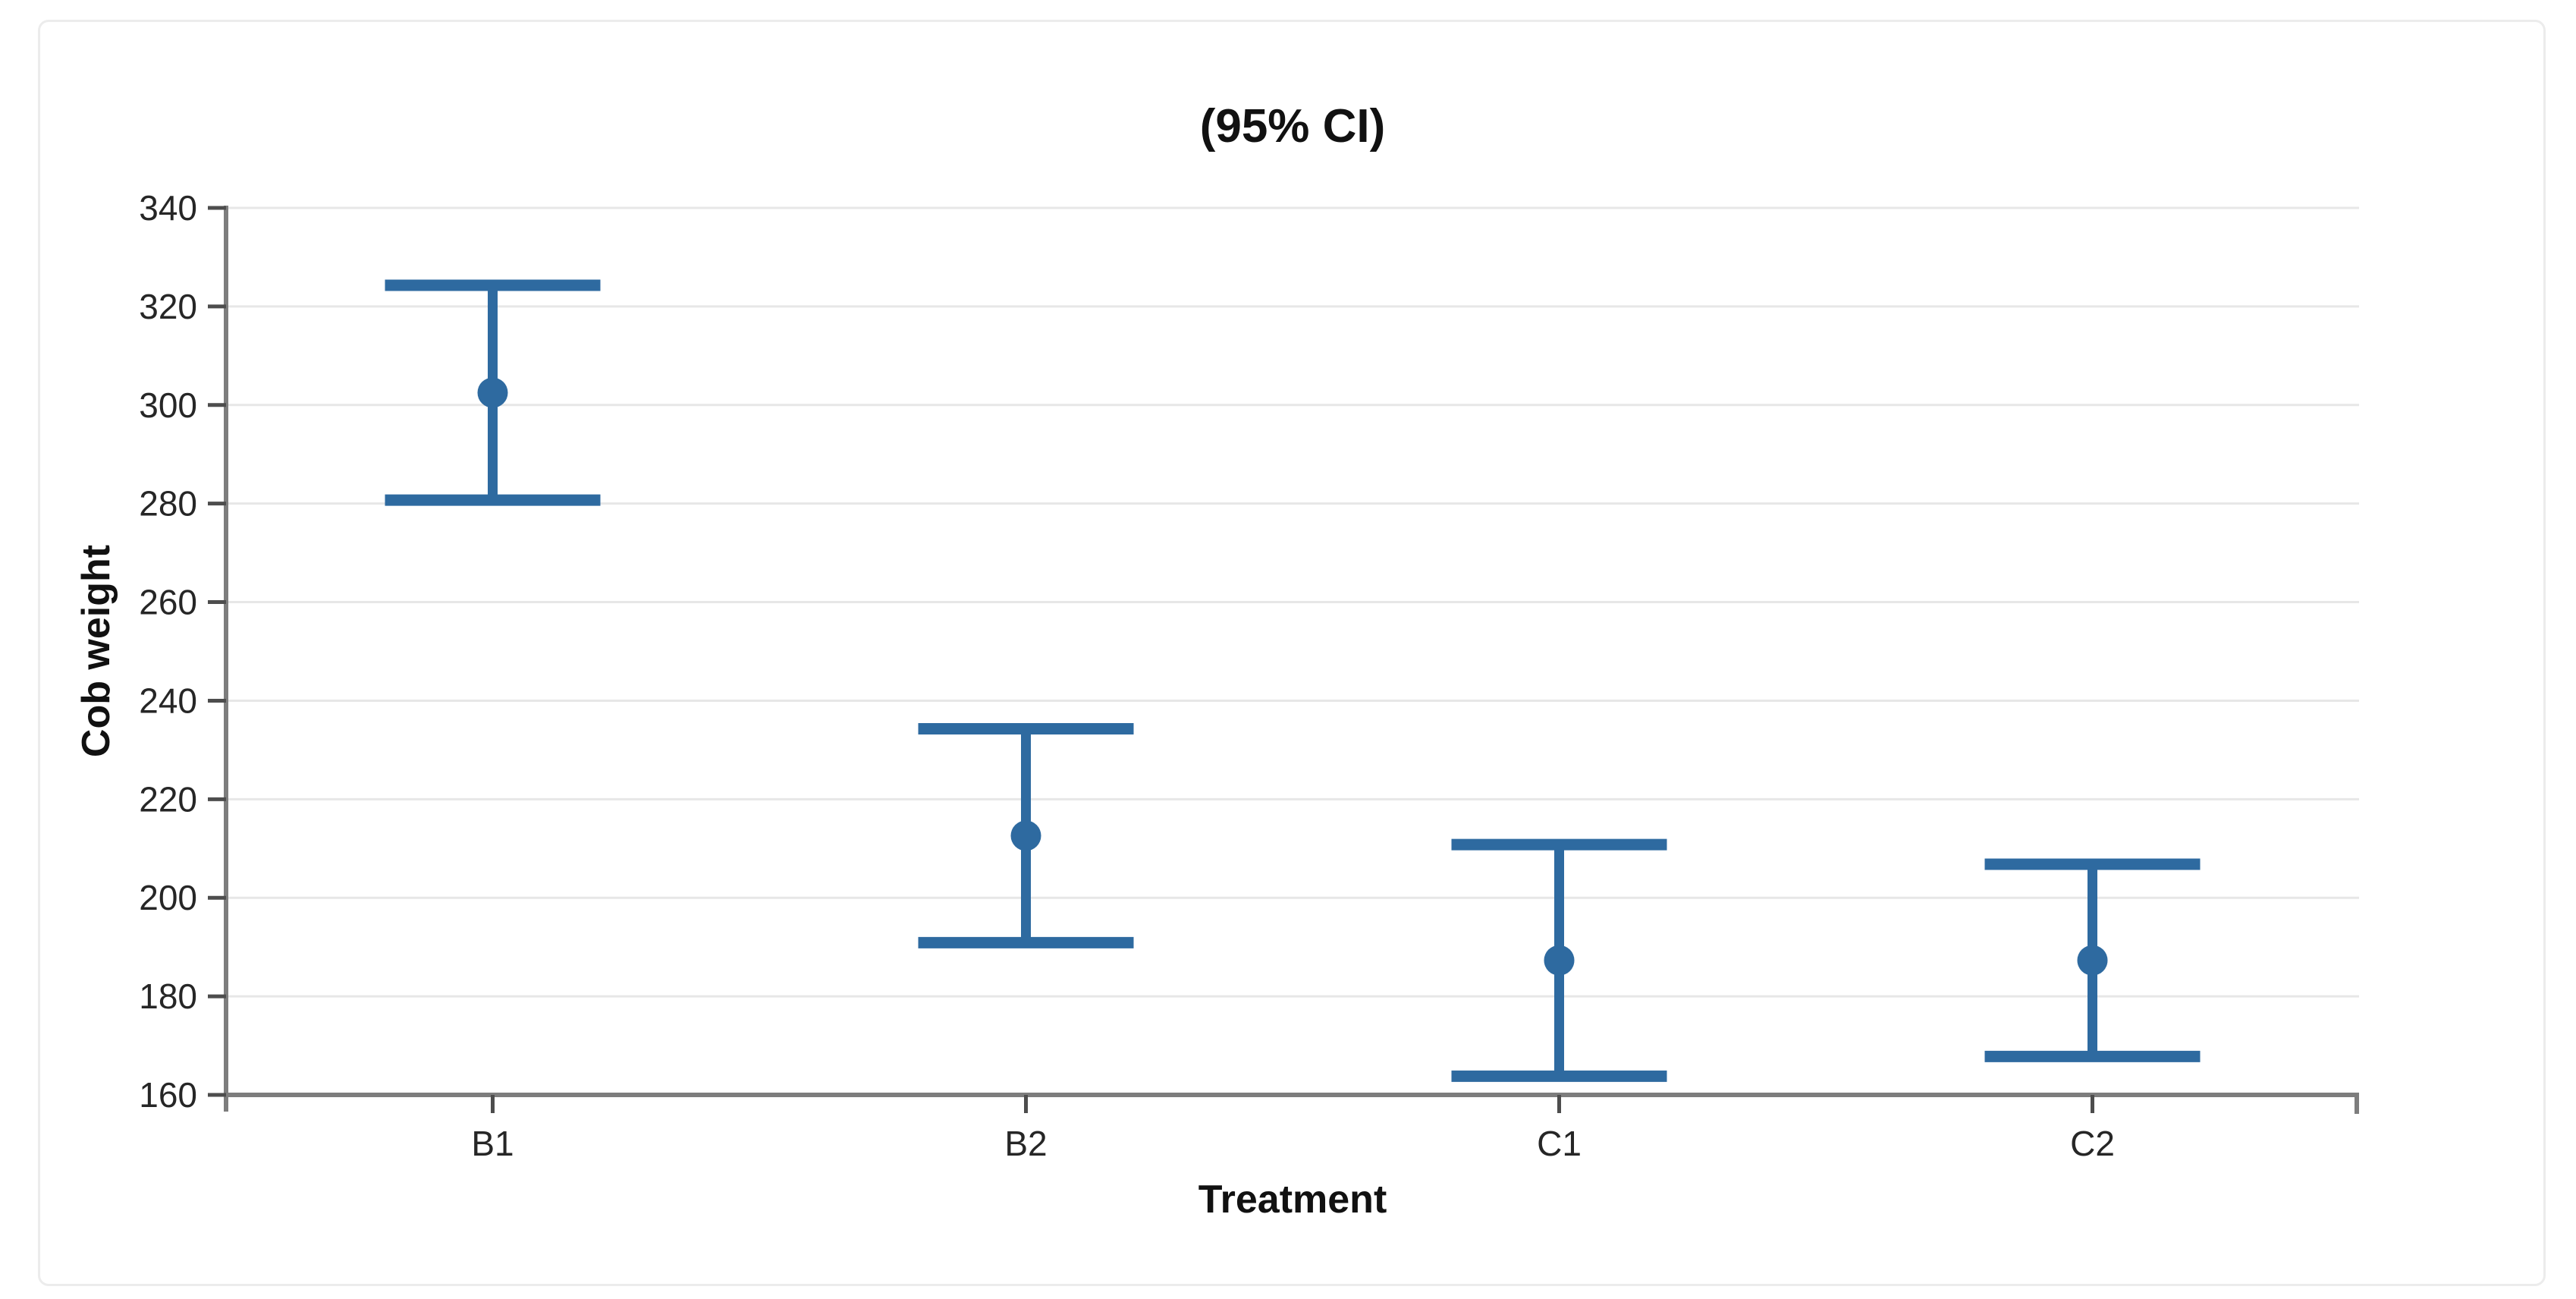 The width and height of the screenshot is (2576, 1299). What do you see at coordinates (1293, 126) in the screenshot?
I see `chart-title: (95% CI)` at bounding box center [1293, 126].